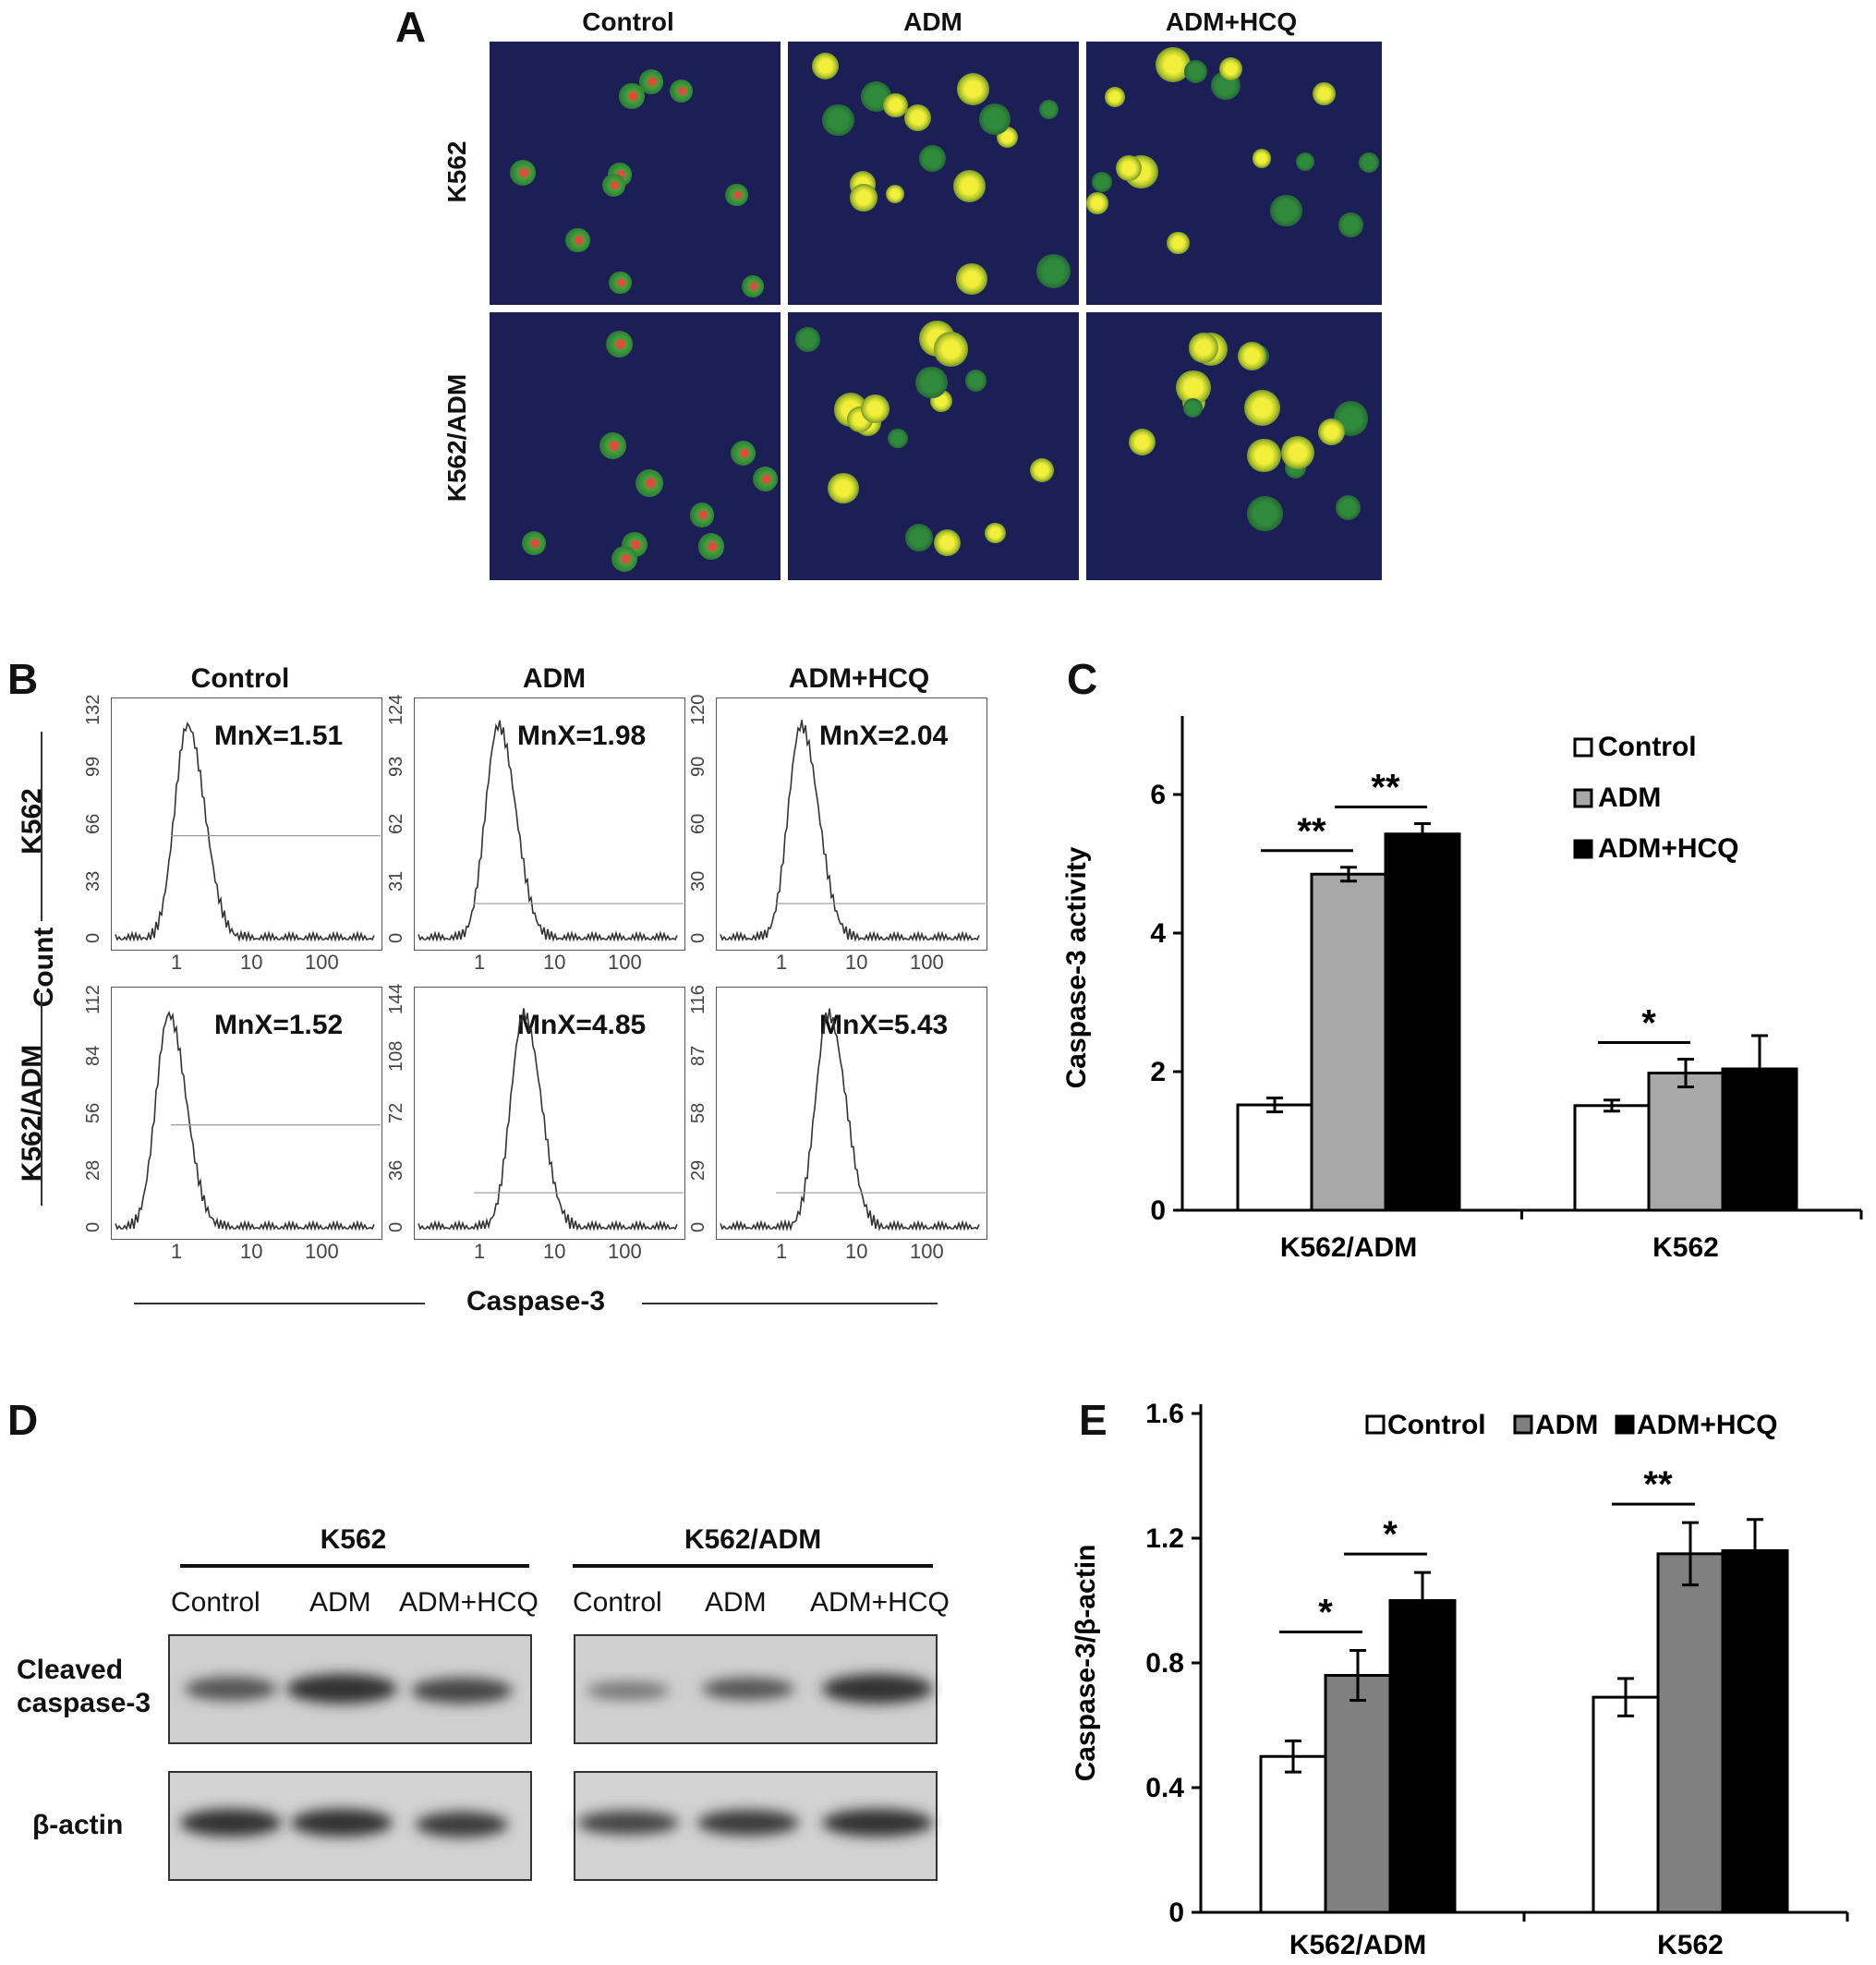 Image resolution: width=1876 pixels, height=1965 pixels. What do you see at coordinates (1231, 21) in the screenshot?
I see `panel-a-col-adm-hcq: ADM+HCQ` at bounding box center [1231, 21].